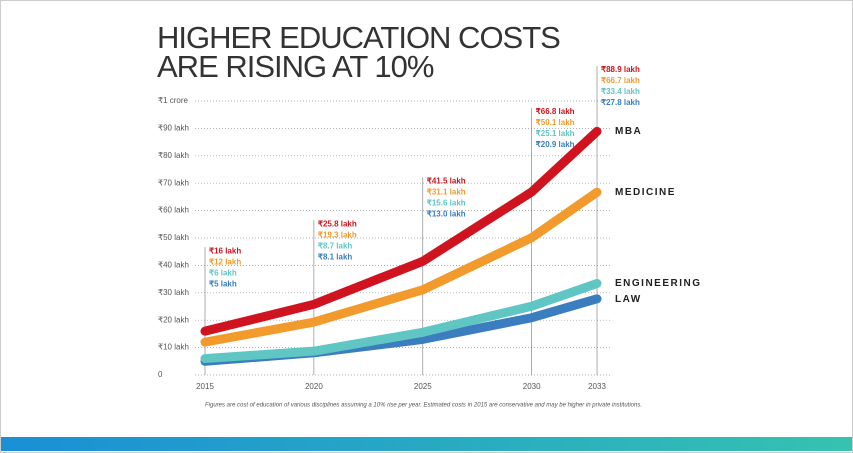 This screenshot has height=453, width=853. What do you see at coordinates (645, 192) in the screenshot?
I see `series-label: MEDICINE` at bounding box center [645, 192].